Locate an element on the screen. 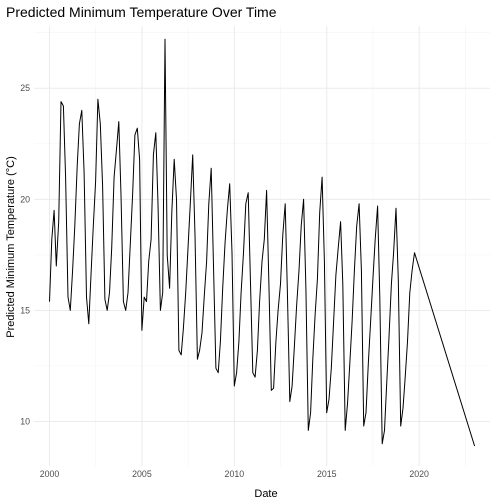 This screenshot has width=504, height=504. y-axis-tick-labels: 10 15 20 25 is located at coordinates (25, 254).